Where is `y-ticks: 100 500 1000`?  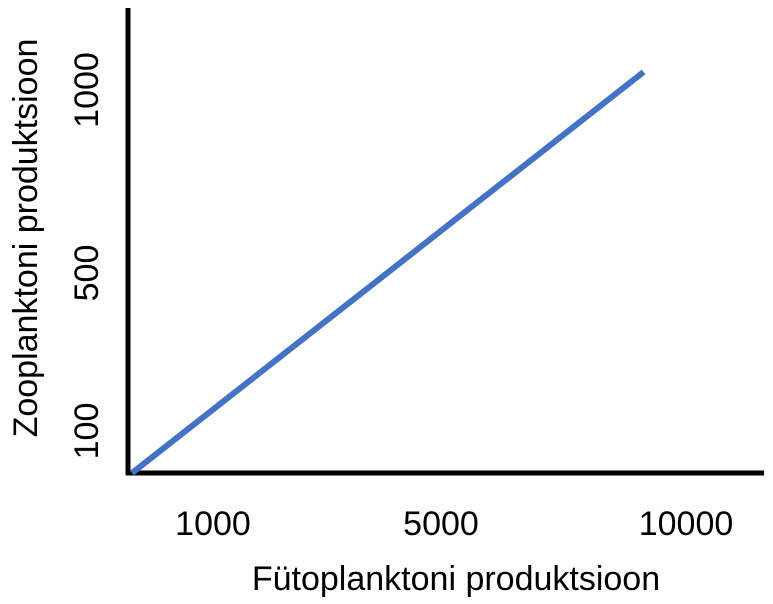 y-ticks: 100 500 1000 is located at coordinates (87, 255).